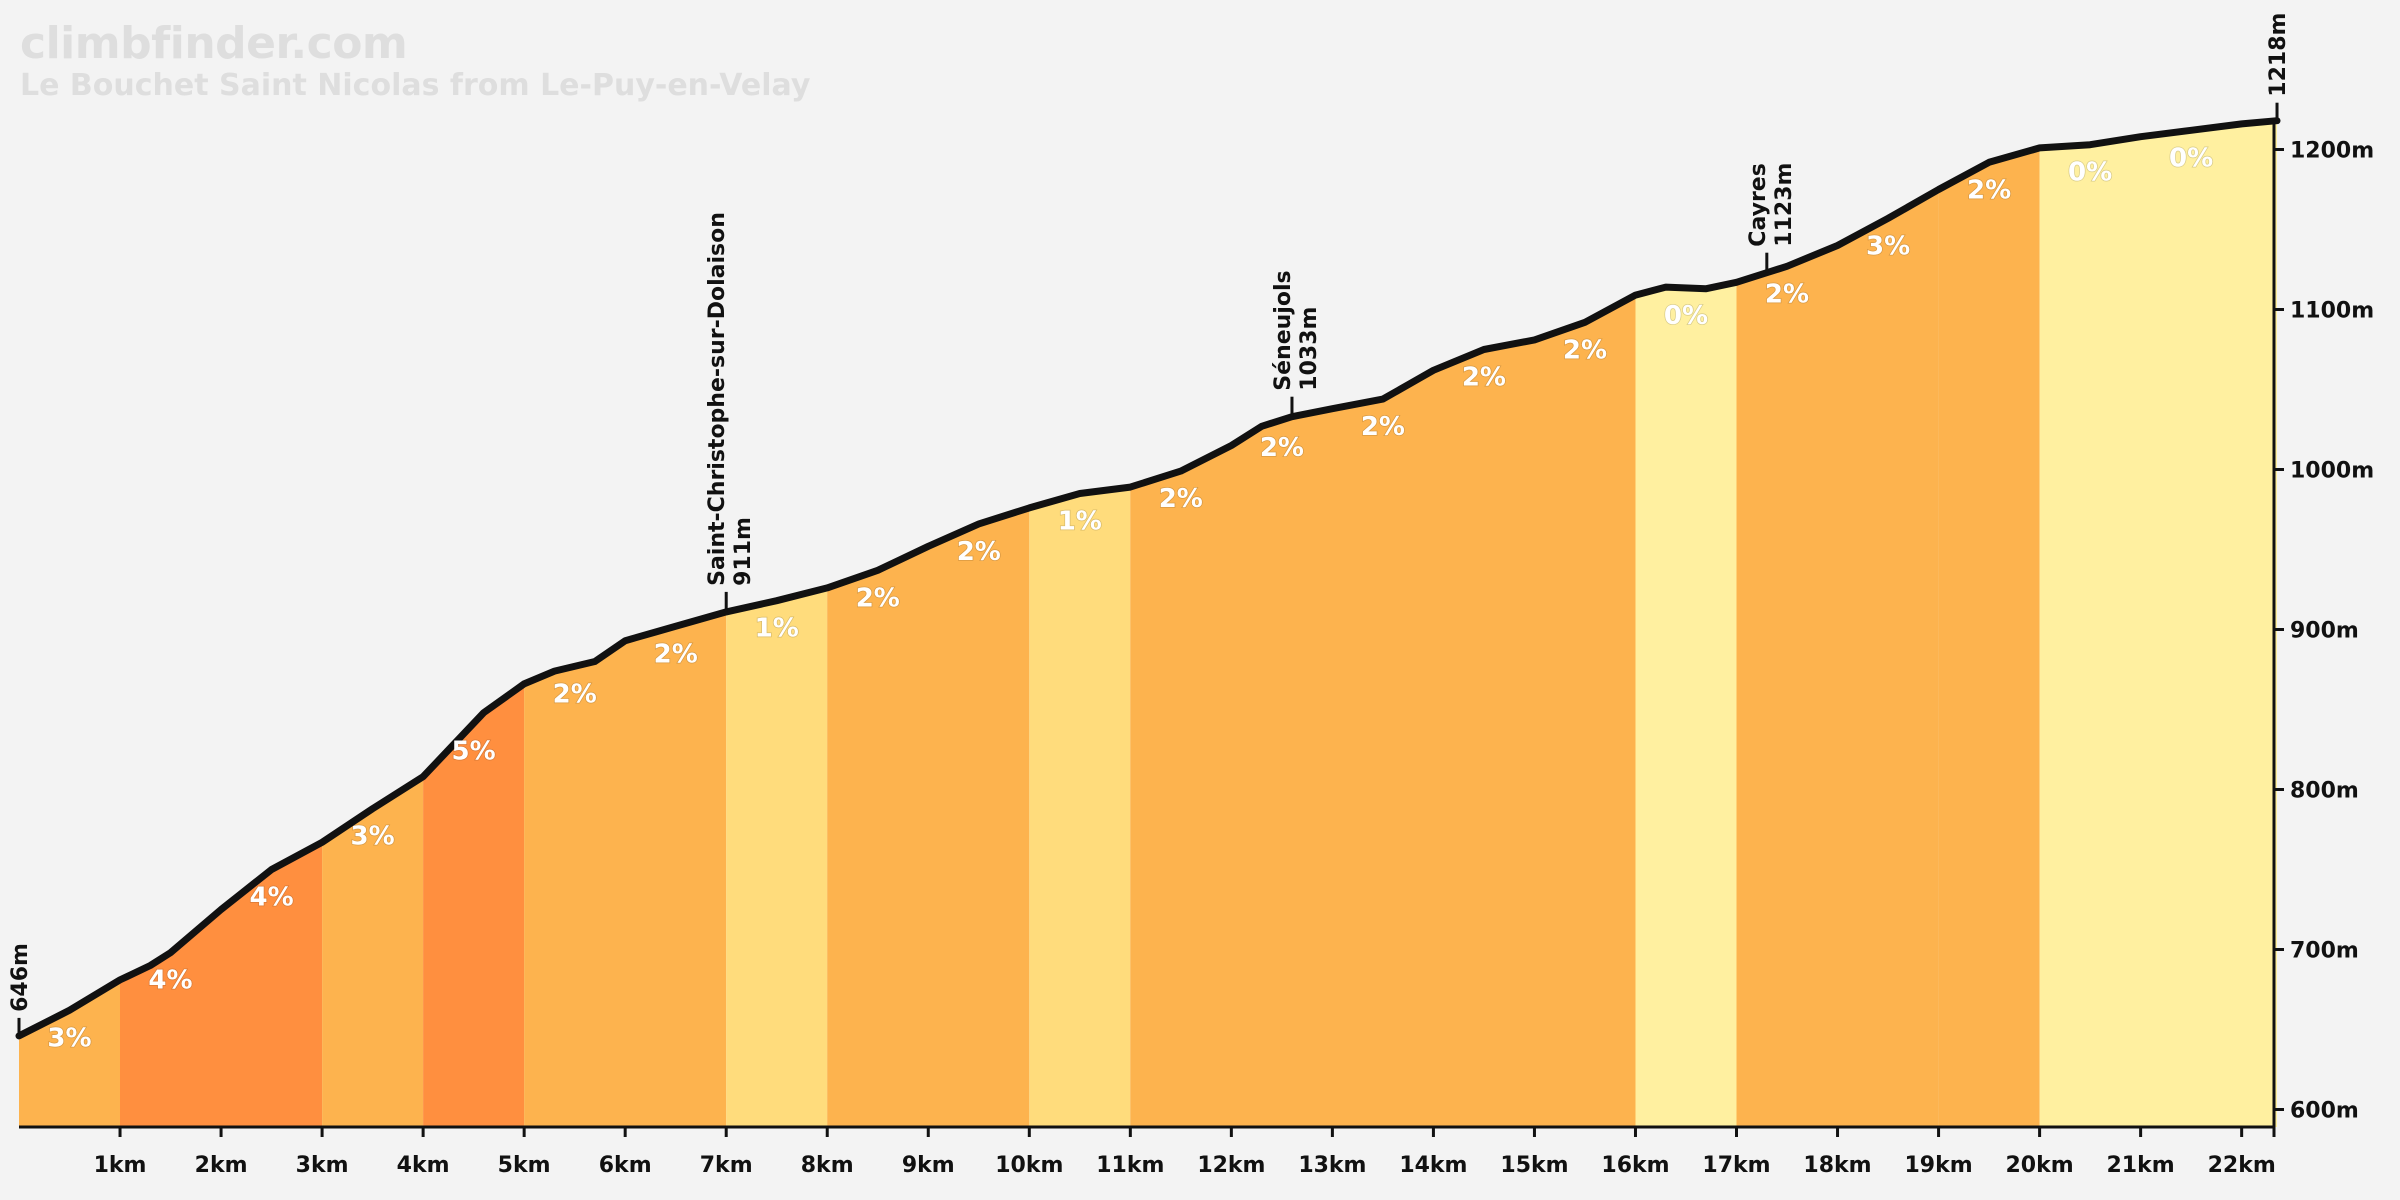 This screenshot has height=1200, width=2400. I want to click on place-name-2: Cayres, so click(1758, 205).